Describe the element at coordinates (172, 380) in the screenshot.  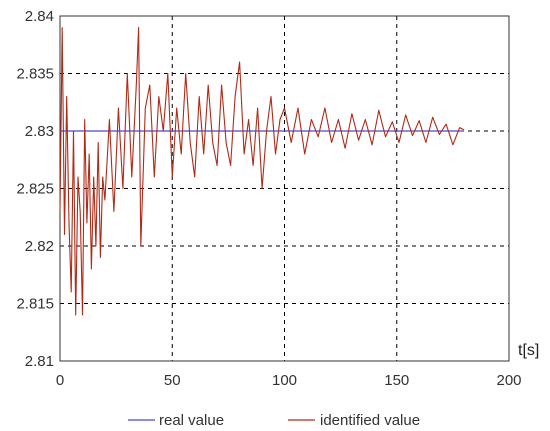
I see `x-tick-label: 50` at that location.